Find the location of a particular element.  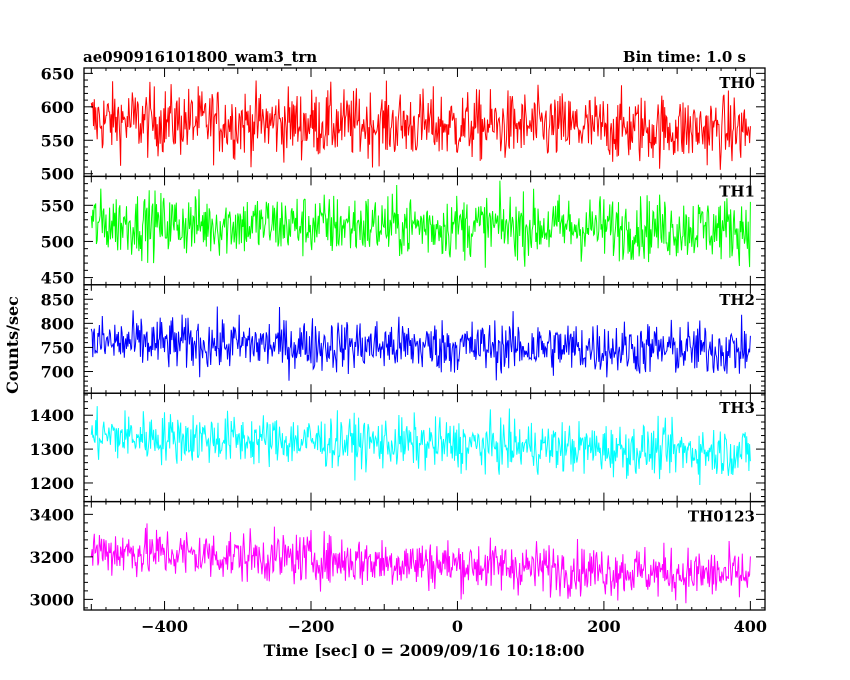

series-line-th2 is located at coordinates (420, 343).